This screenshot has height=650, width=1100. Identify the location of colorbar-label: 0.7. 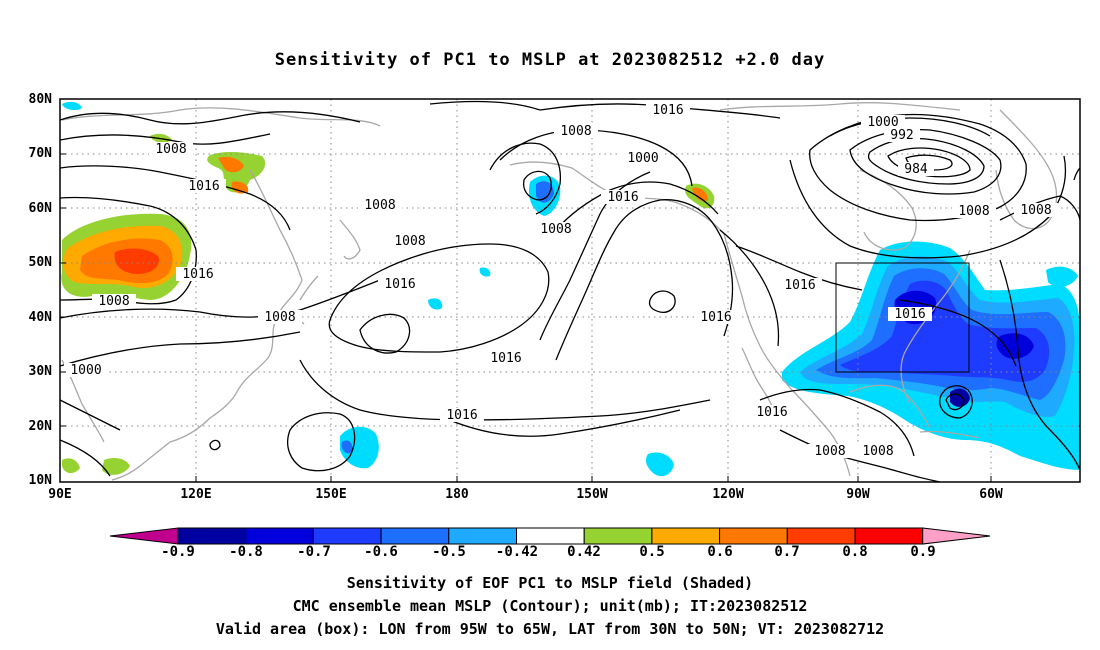
(787, 552).